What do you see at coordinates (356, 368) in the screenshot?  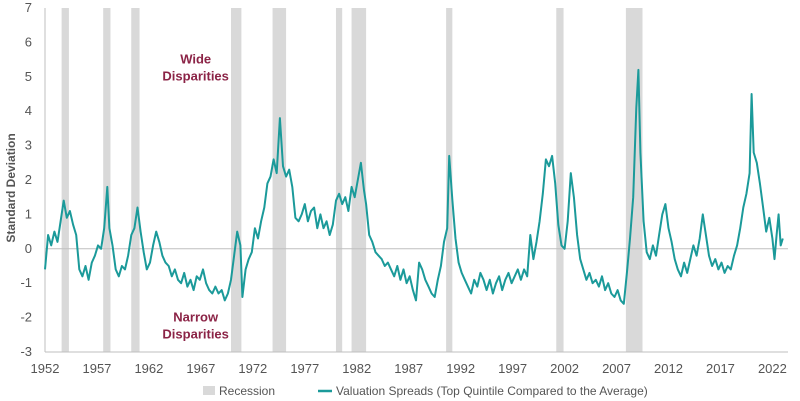 I see `x-tick-label: 1982` at bounding box center [356, 368].